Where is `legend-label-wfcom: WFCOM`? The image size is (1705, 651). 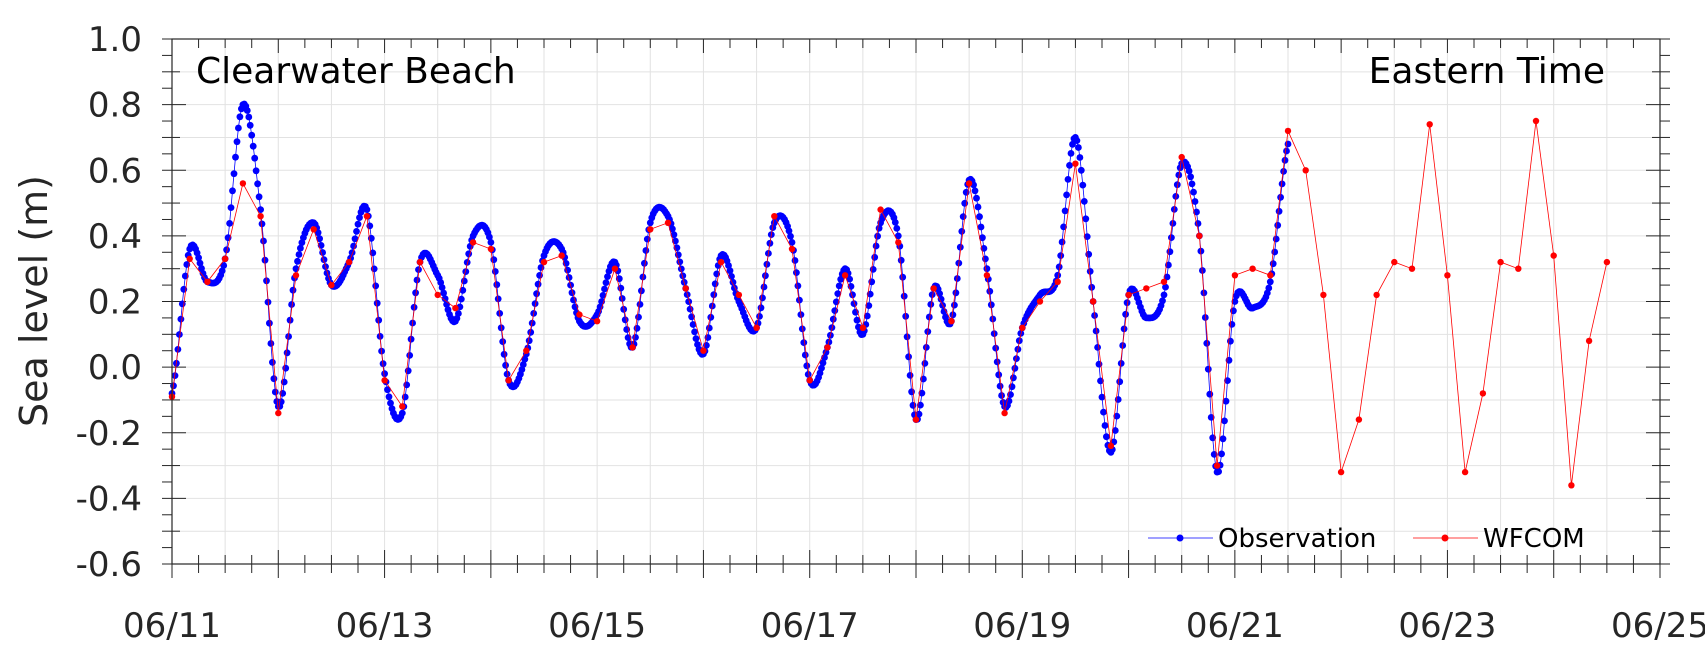 legend-label-wfcom: WFCOM is located at coordinates (1534, 539).